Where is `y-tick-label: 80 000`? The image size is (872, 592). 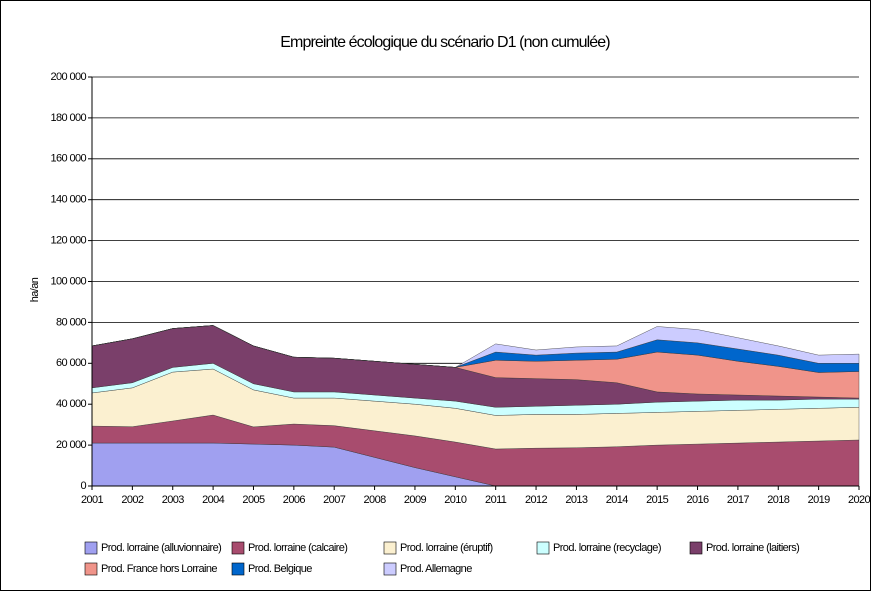 y-tick-label: 80 000 is located at coordinates (71, 322).